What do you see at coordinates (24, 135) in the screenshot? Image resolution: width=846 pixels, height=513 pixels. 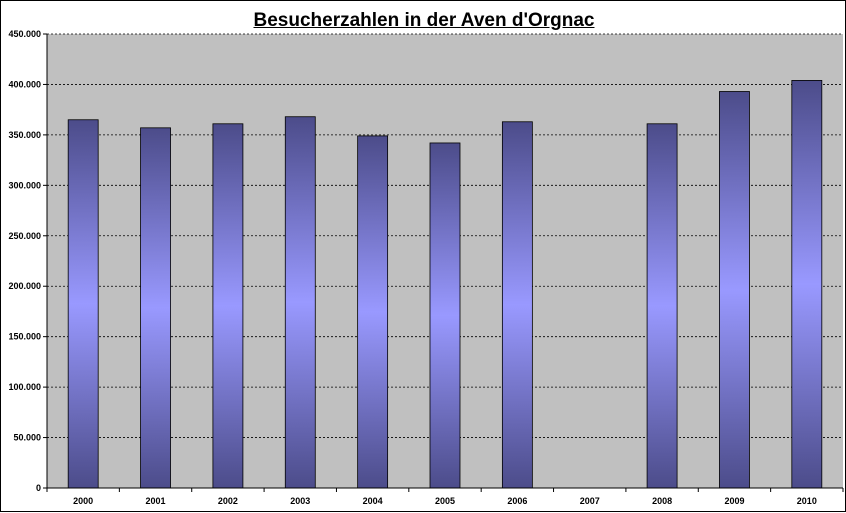 I see `y-tick-label: 350.000` at bounding box center [24, 135].